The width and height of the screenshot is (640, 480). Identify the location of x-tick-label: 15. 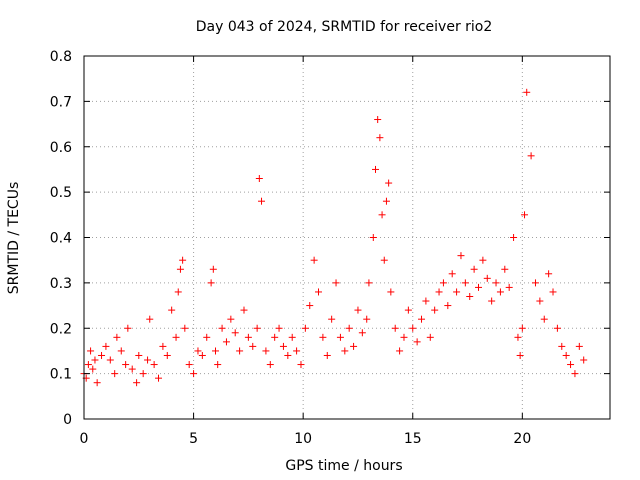
(413, 439).